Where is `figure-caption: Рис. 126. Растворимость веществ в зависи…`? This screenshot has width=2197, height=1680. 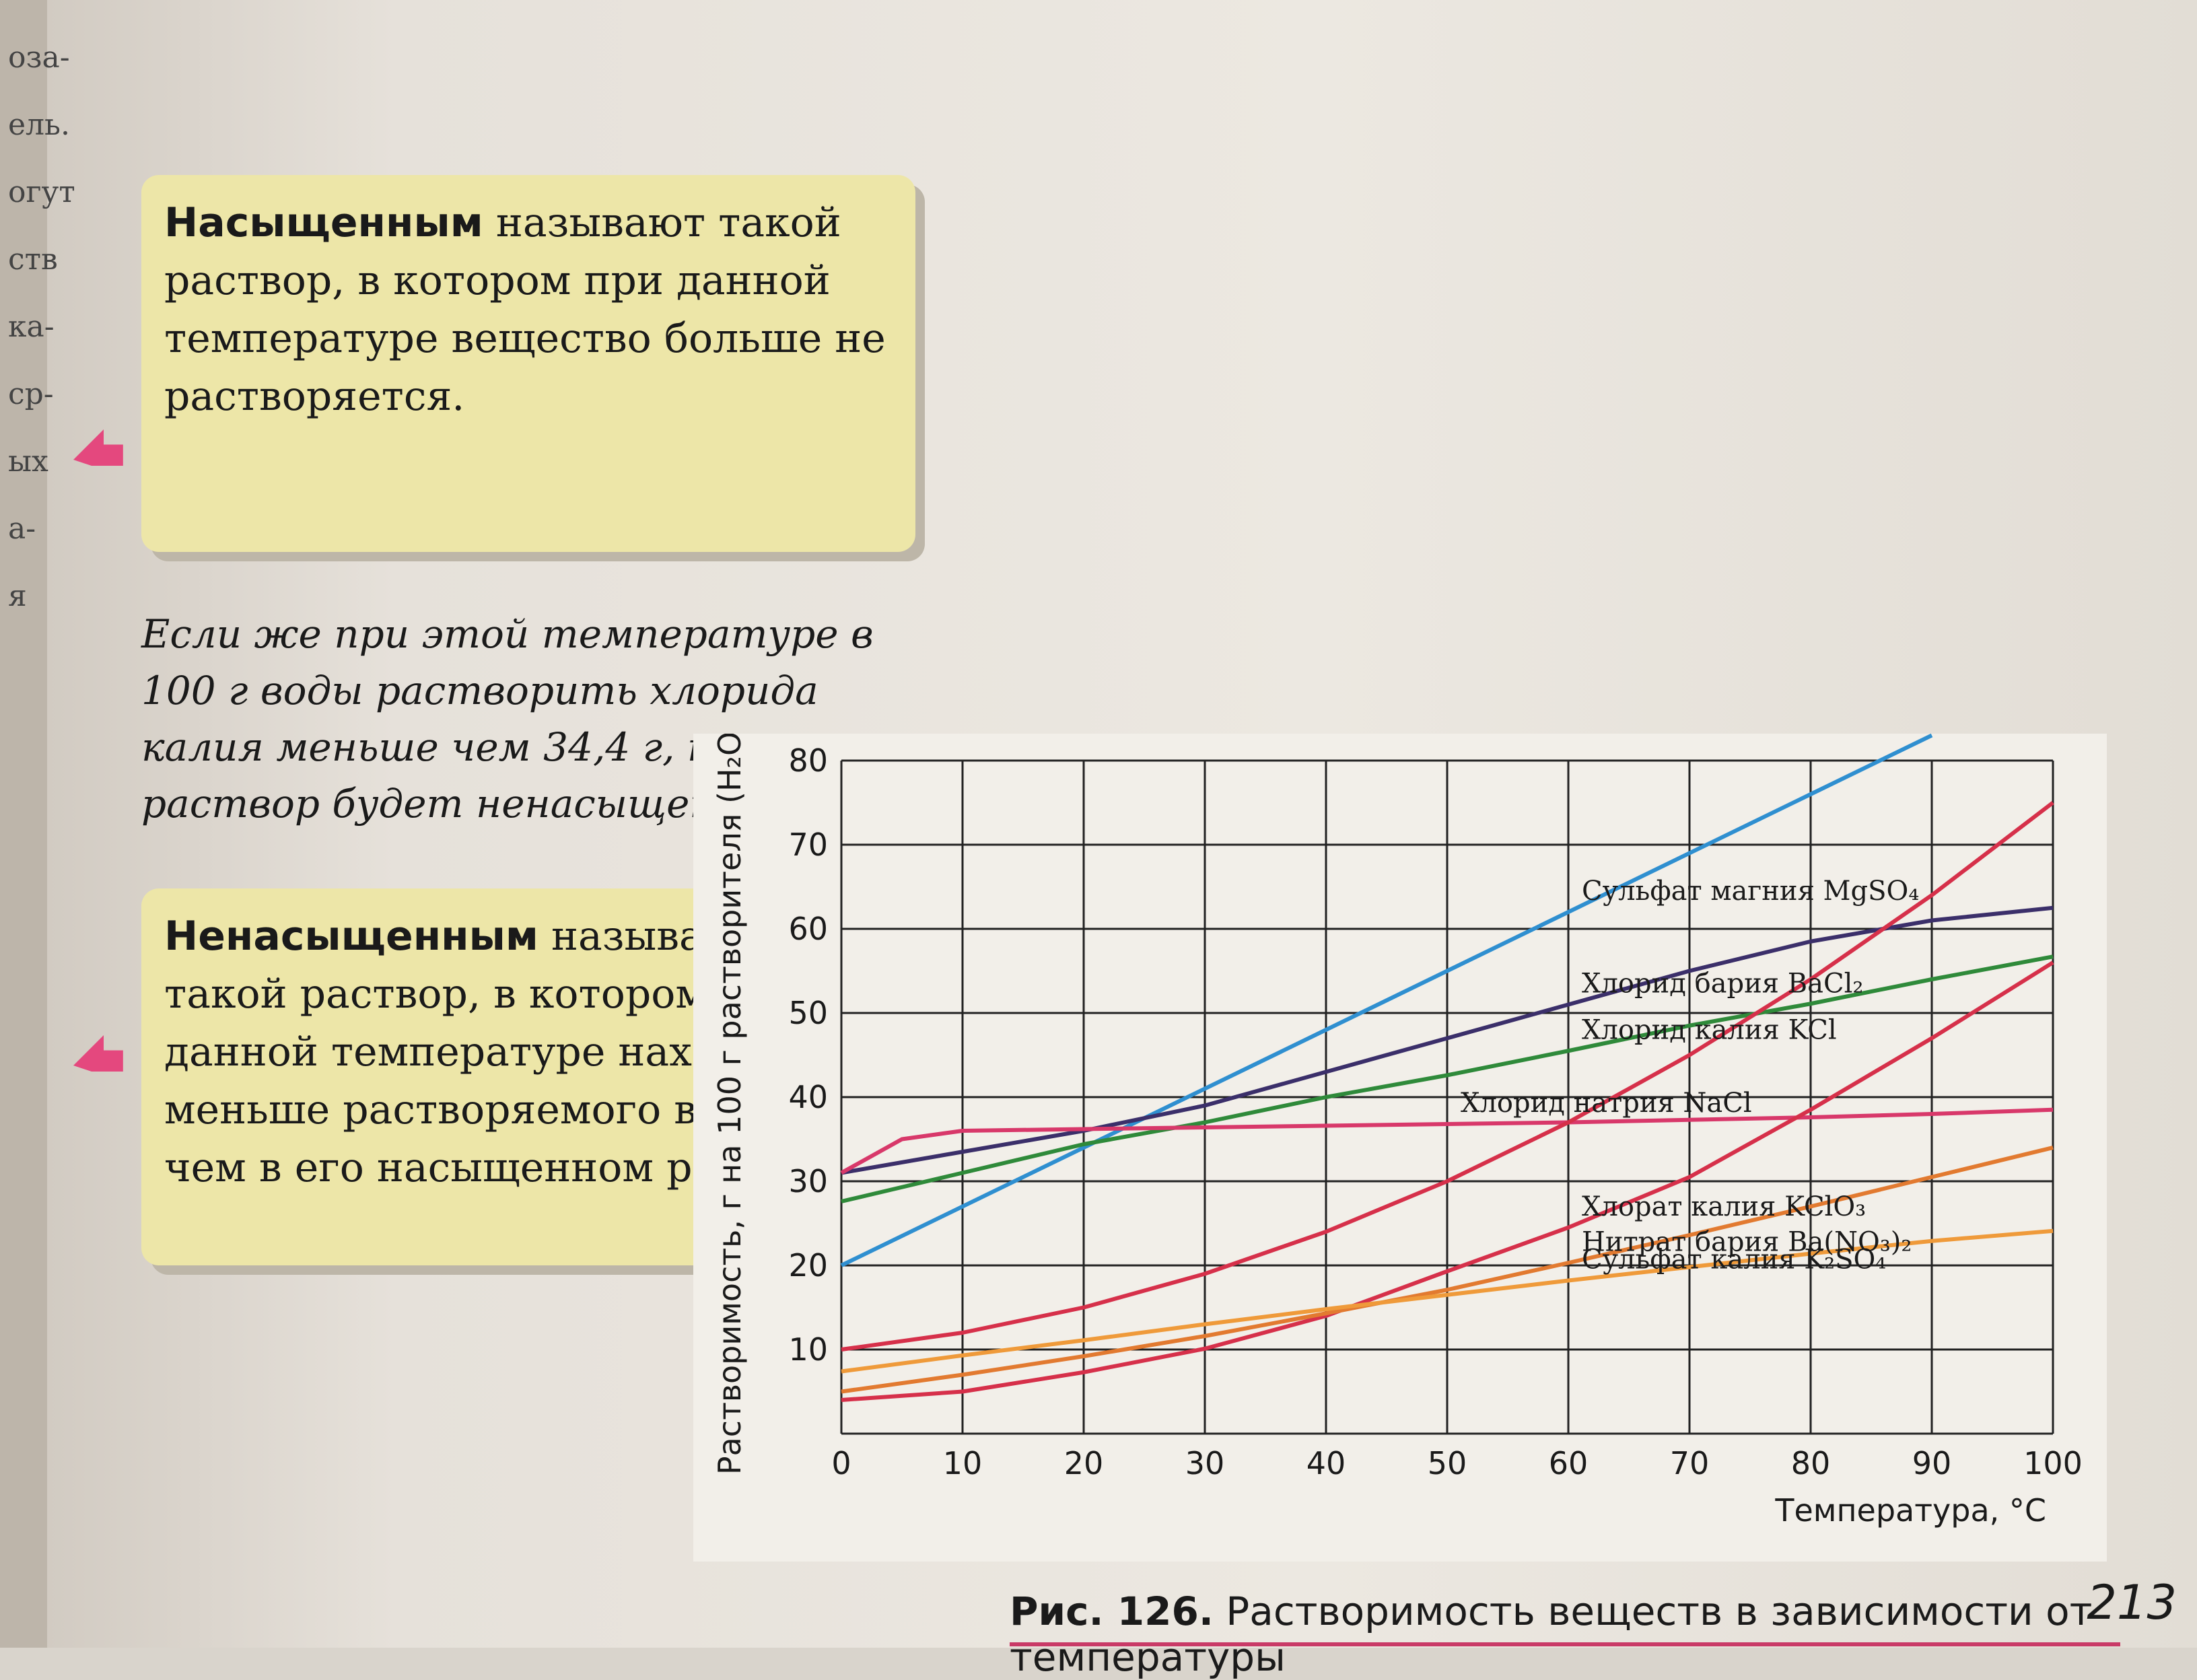
figure-caption: Рис. 126. Растворимость веществ в зависи… is located at coordinates (1604, 1634).